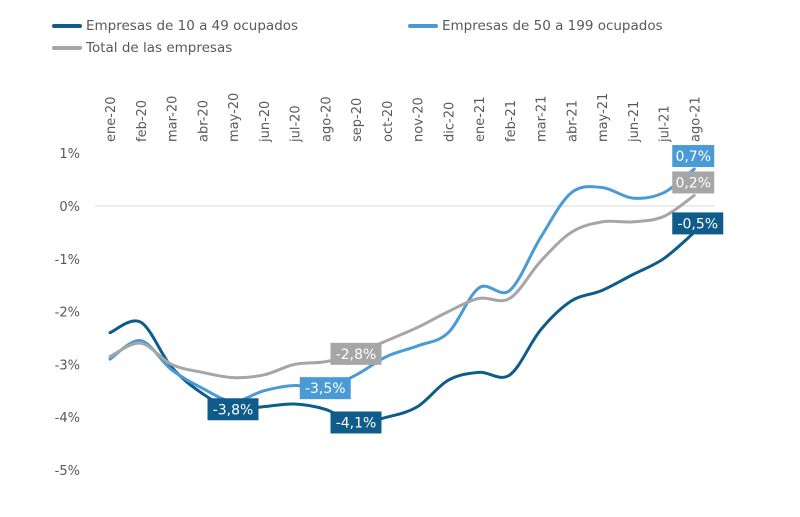  What do you see at coordinates (67, 418) in the screenshot?
I see `y-tick-label: -4%` at bounding box center [67, 418].